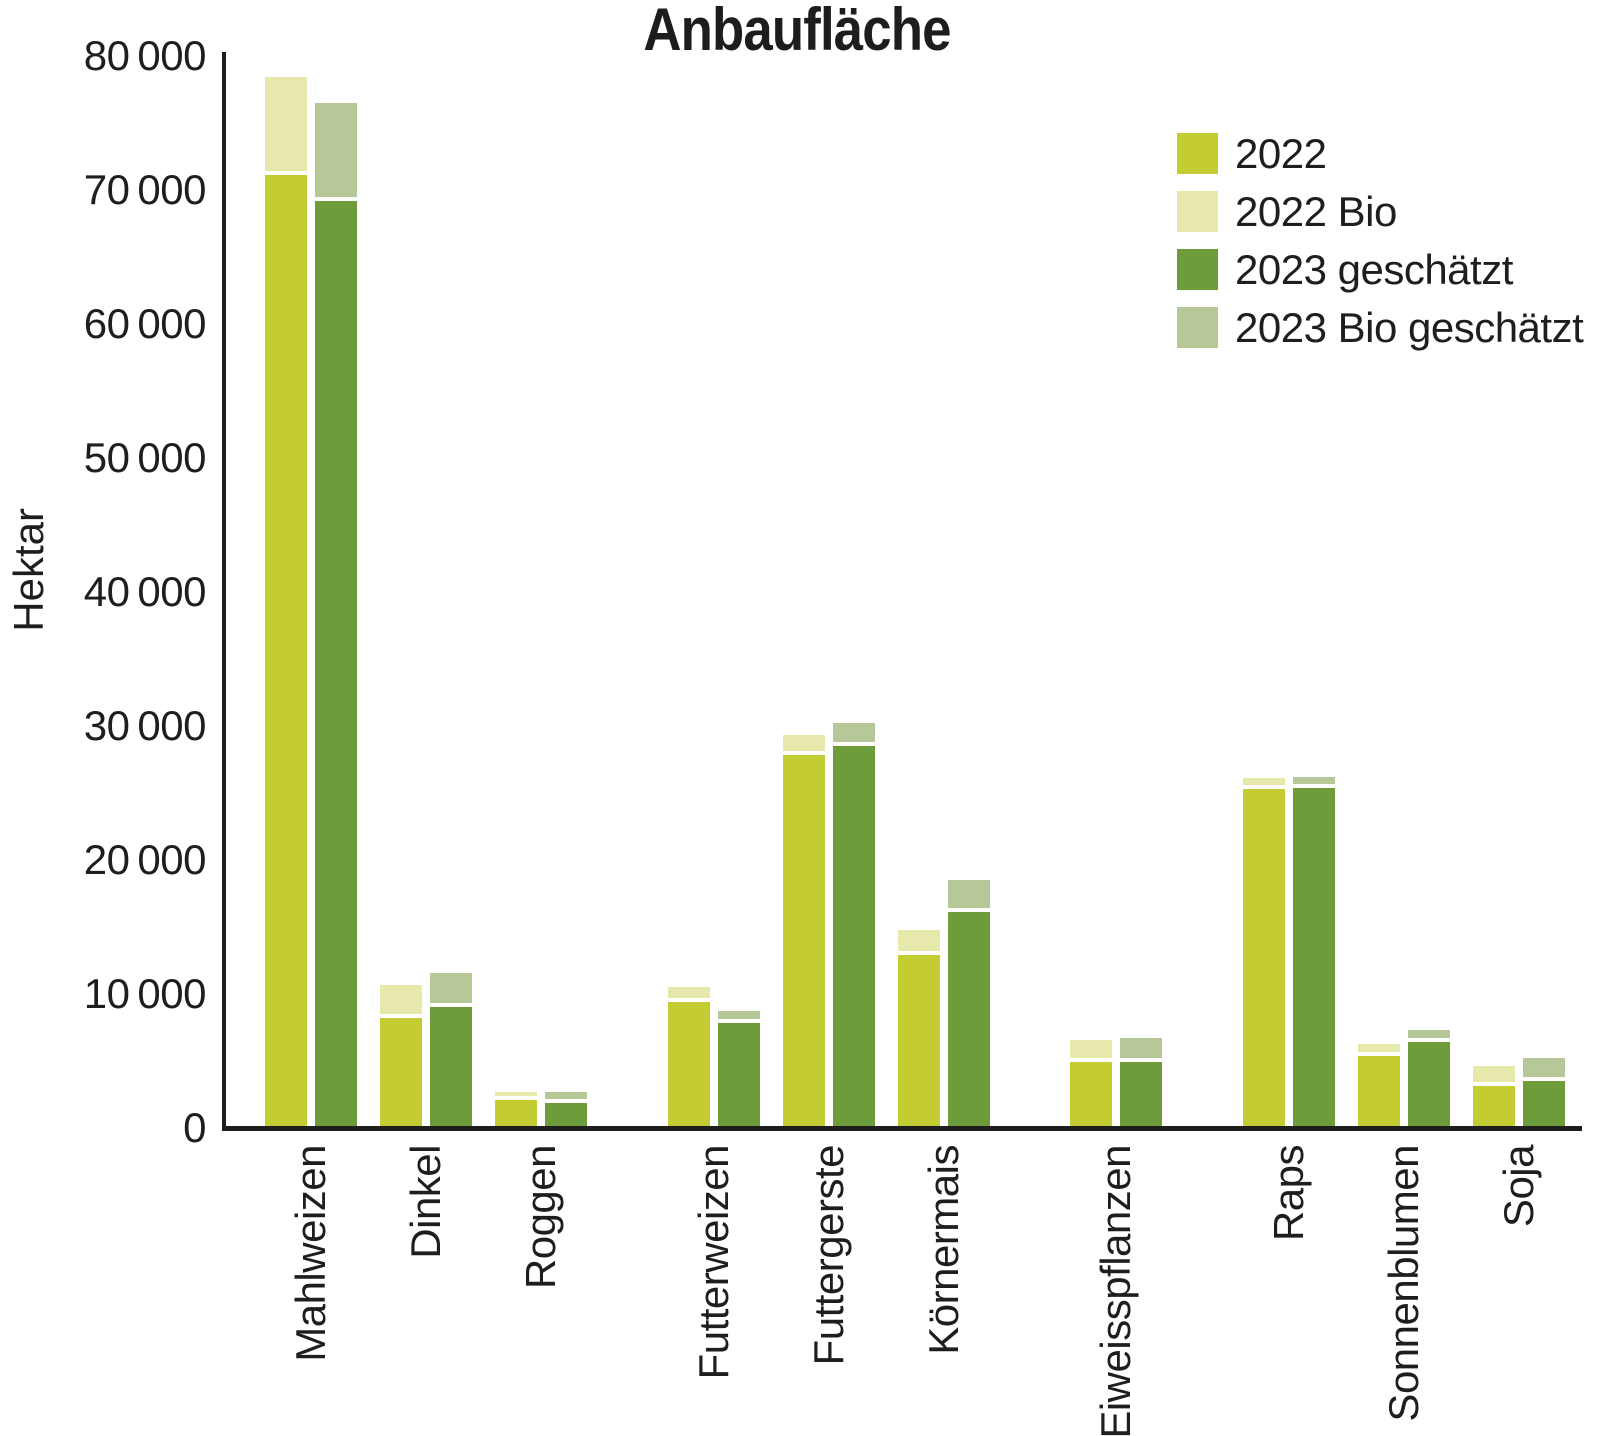 Image resolution: width=1600 pixels, height=1436 pixels. Describe the element at coordinates (145, 189) in the screenshot. I see `y-tick-label-70000: 70 000` at that location.